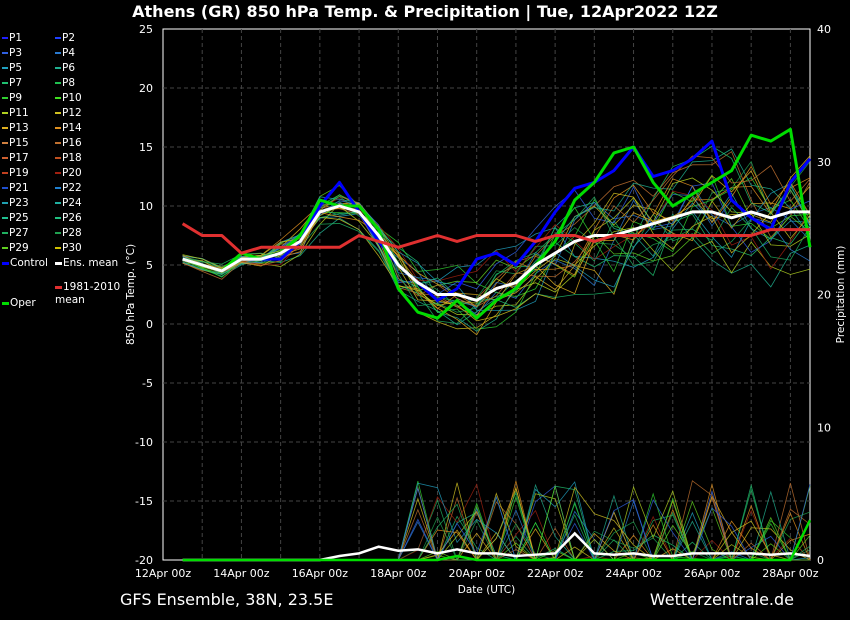 The width and height of the screenshot is (850, 620). Describe the element at coordinates (555, 573) in the screenshot. I see `x-tick-label: 22Apr 00z` at that location.